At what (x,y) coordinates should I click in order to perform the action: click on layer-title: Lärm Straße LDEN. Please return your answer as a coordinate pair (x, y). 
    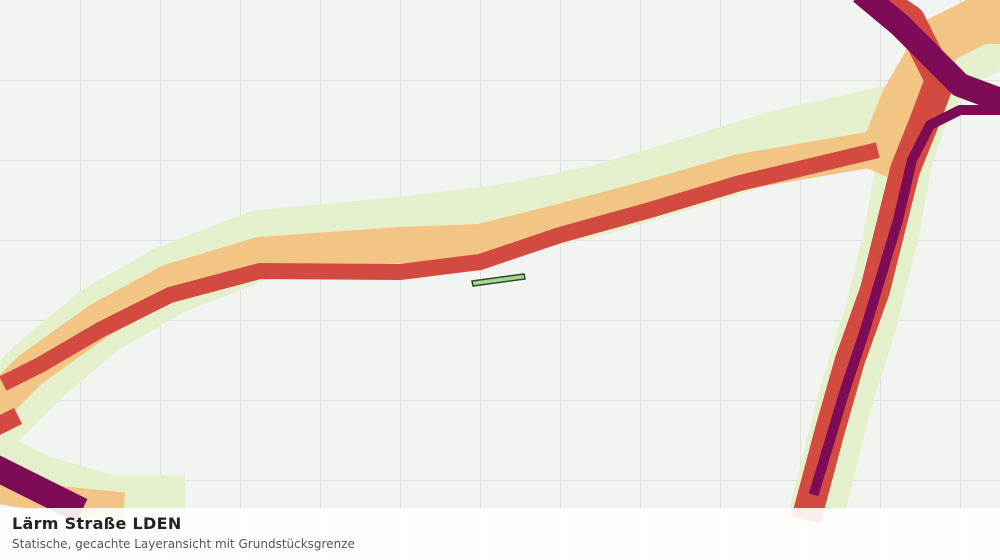
    Looking at the image, I should click on (97, 523).